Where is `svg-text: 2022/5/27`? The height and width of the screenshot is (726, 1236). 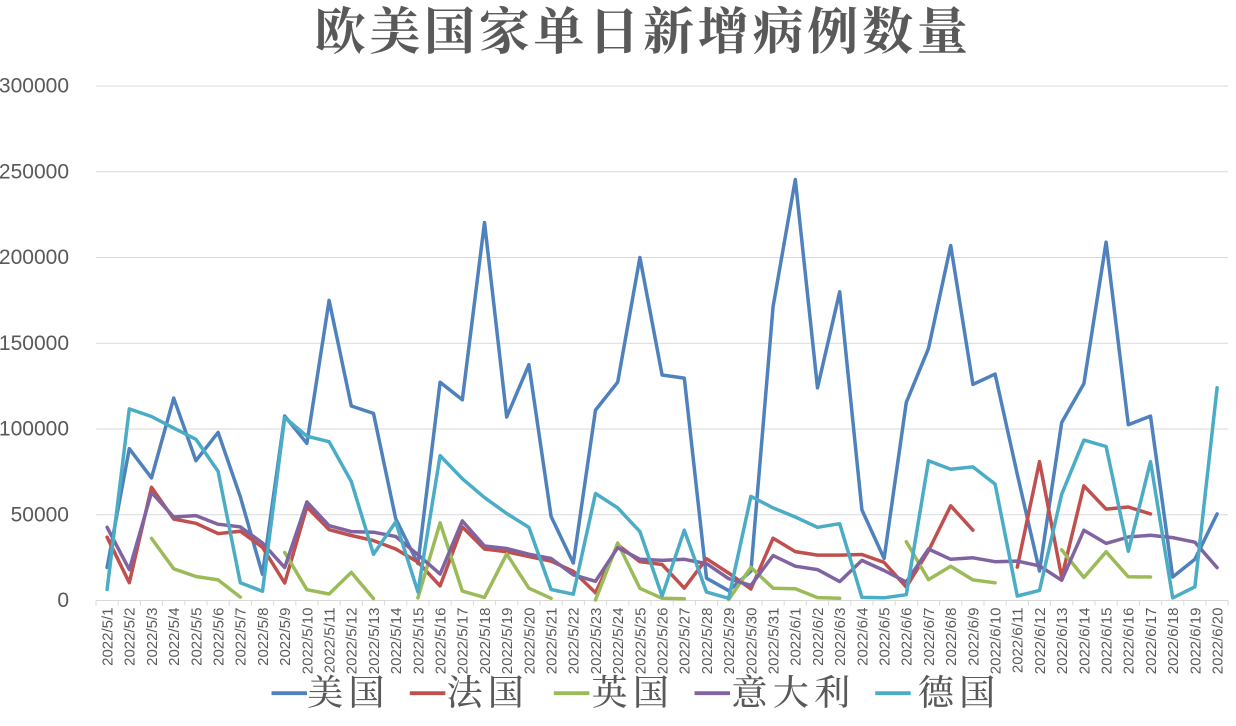 svg-text: 2022/5/27 is located at coordinates (685, 641).